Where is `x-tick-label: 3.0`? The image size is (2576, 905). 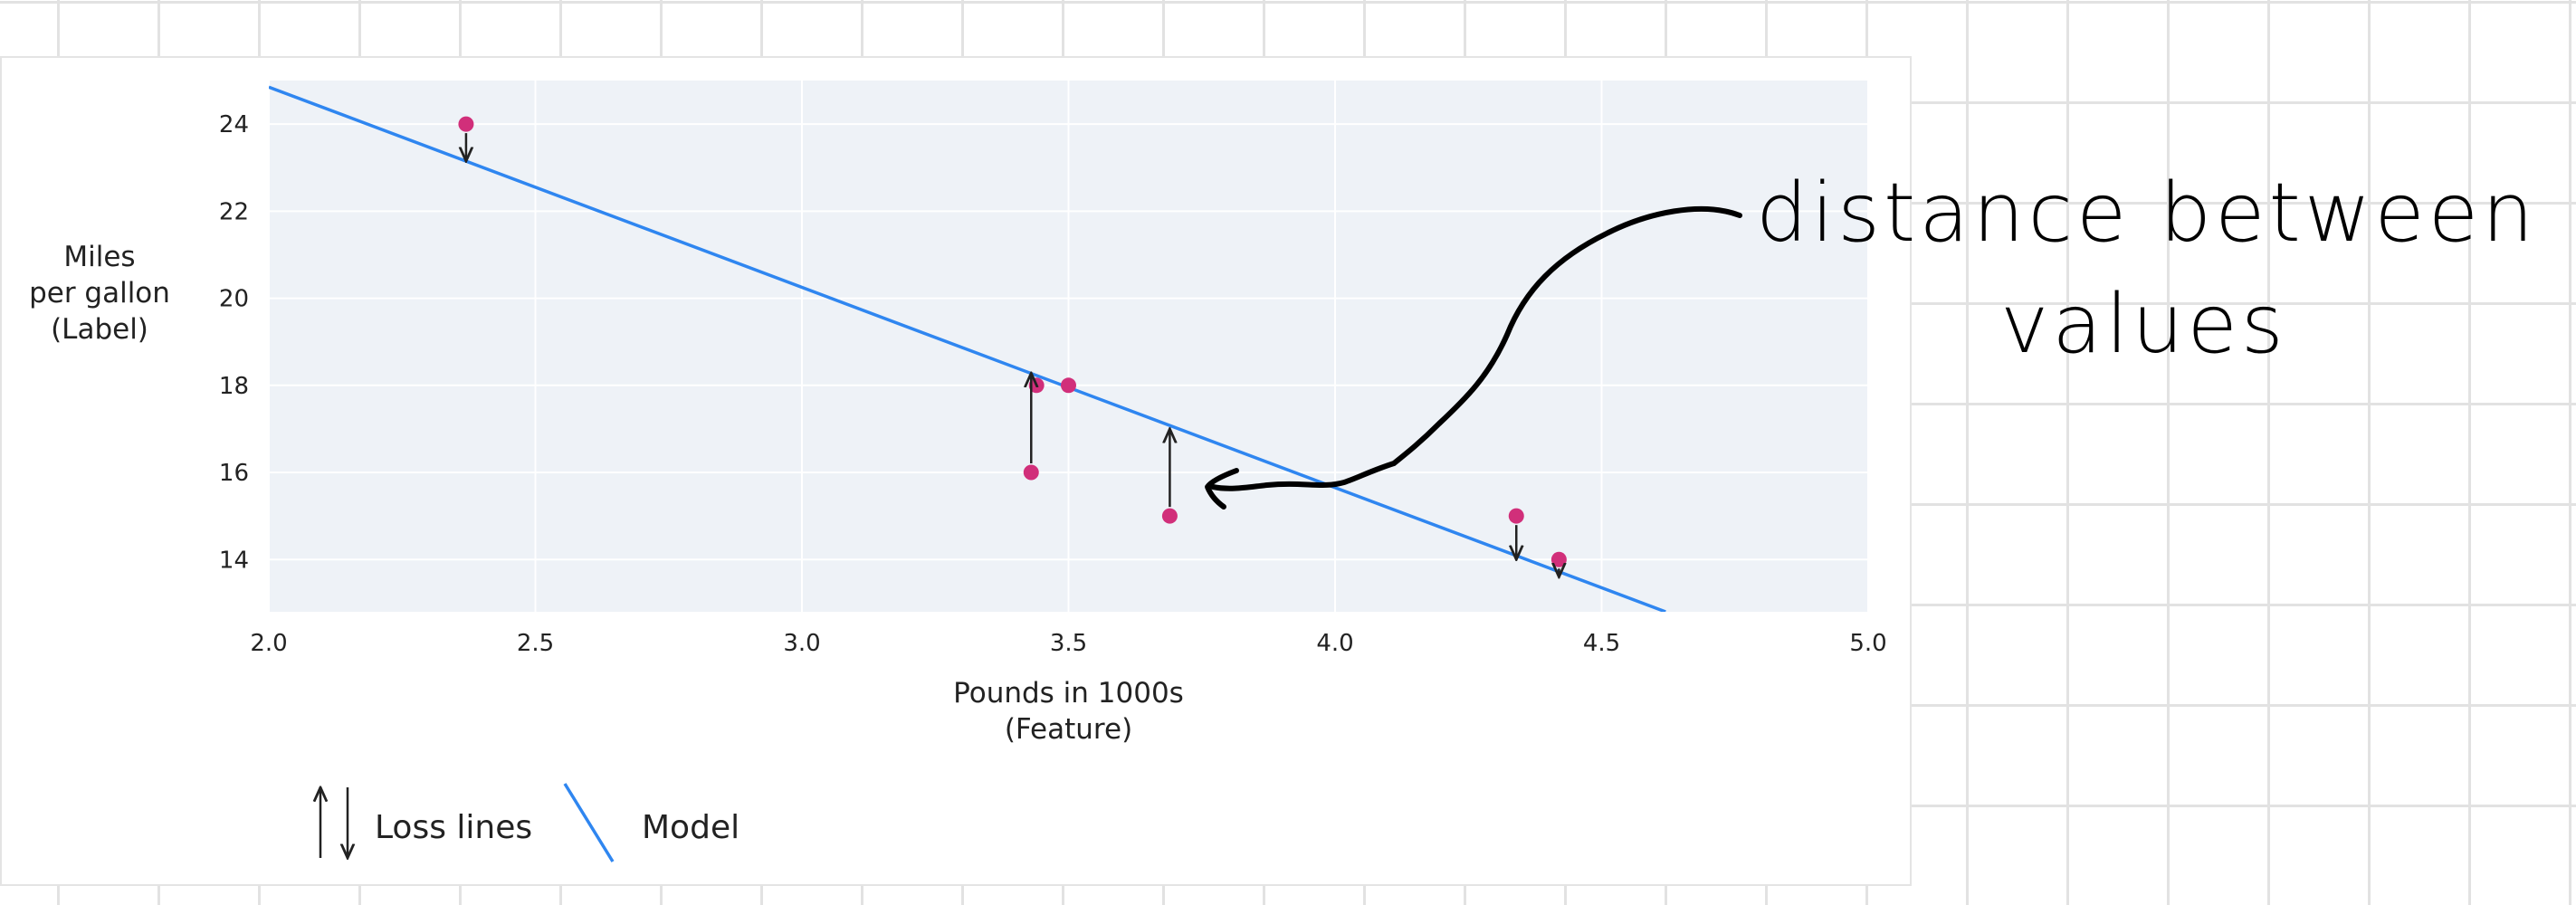
x-tick-label: 3.0 is located at coordinates (801, 644).